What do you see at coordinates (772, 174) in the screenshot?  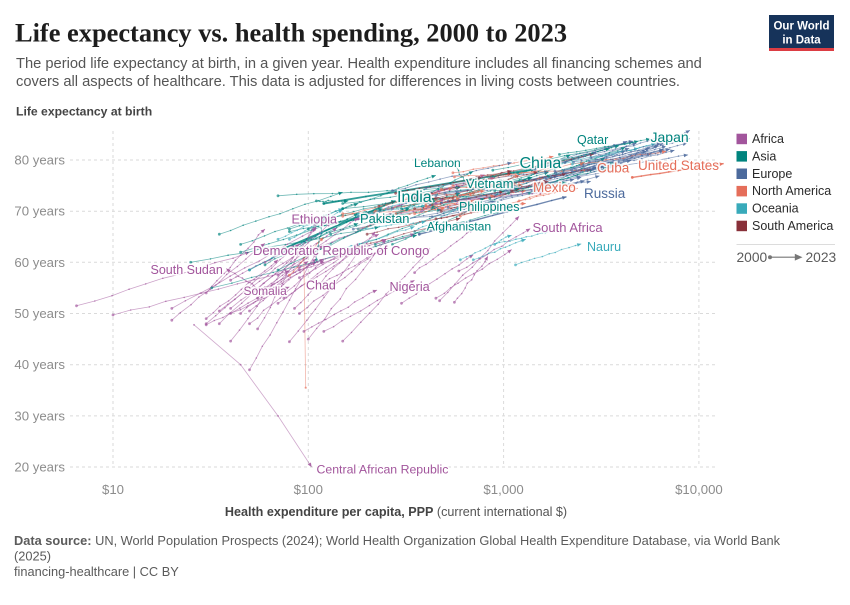 I see `svg-text: Europe` at bounding box center [772, 174].